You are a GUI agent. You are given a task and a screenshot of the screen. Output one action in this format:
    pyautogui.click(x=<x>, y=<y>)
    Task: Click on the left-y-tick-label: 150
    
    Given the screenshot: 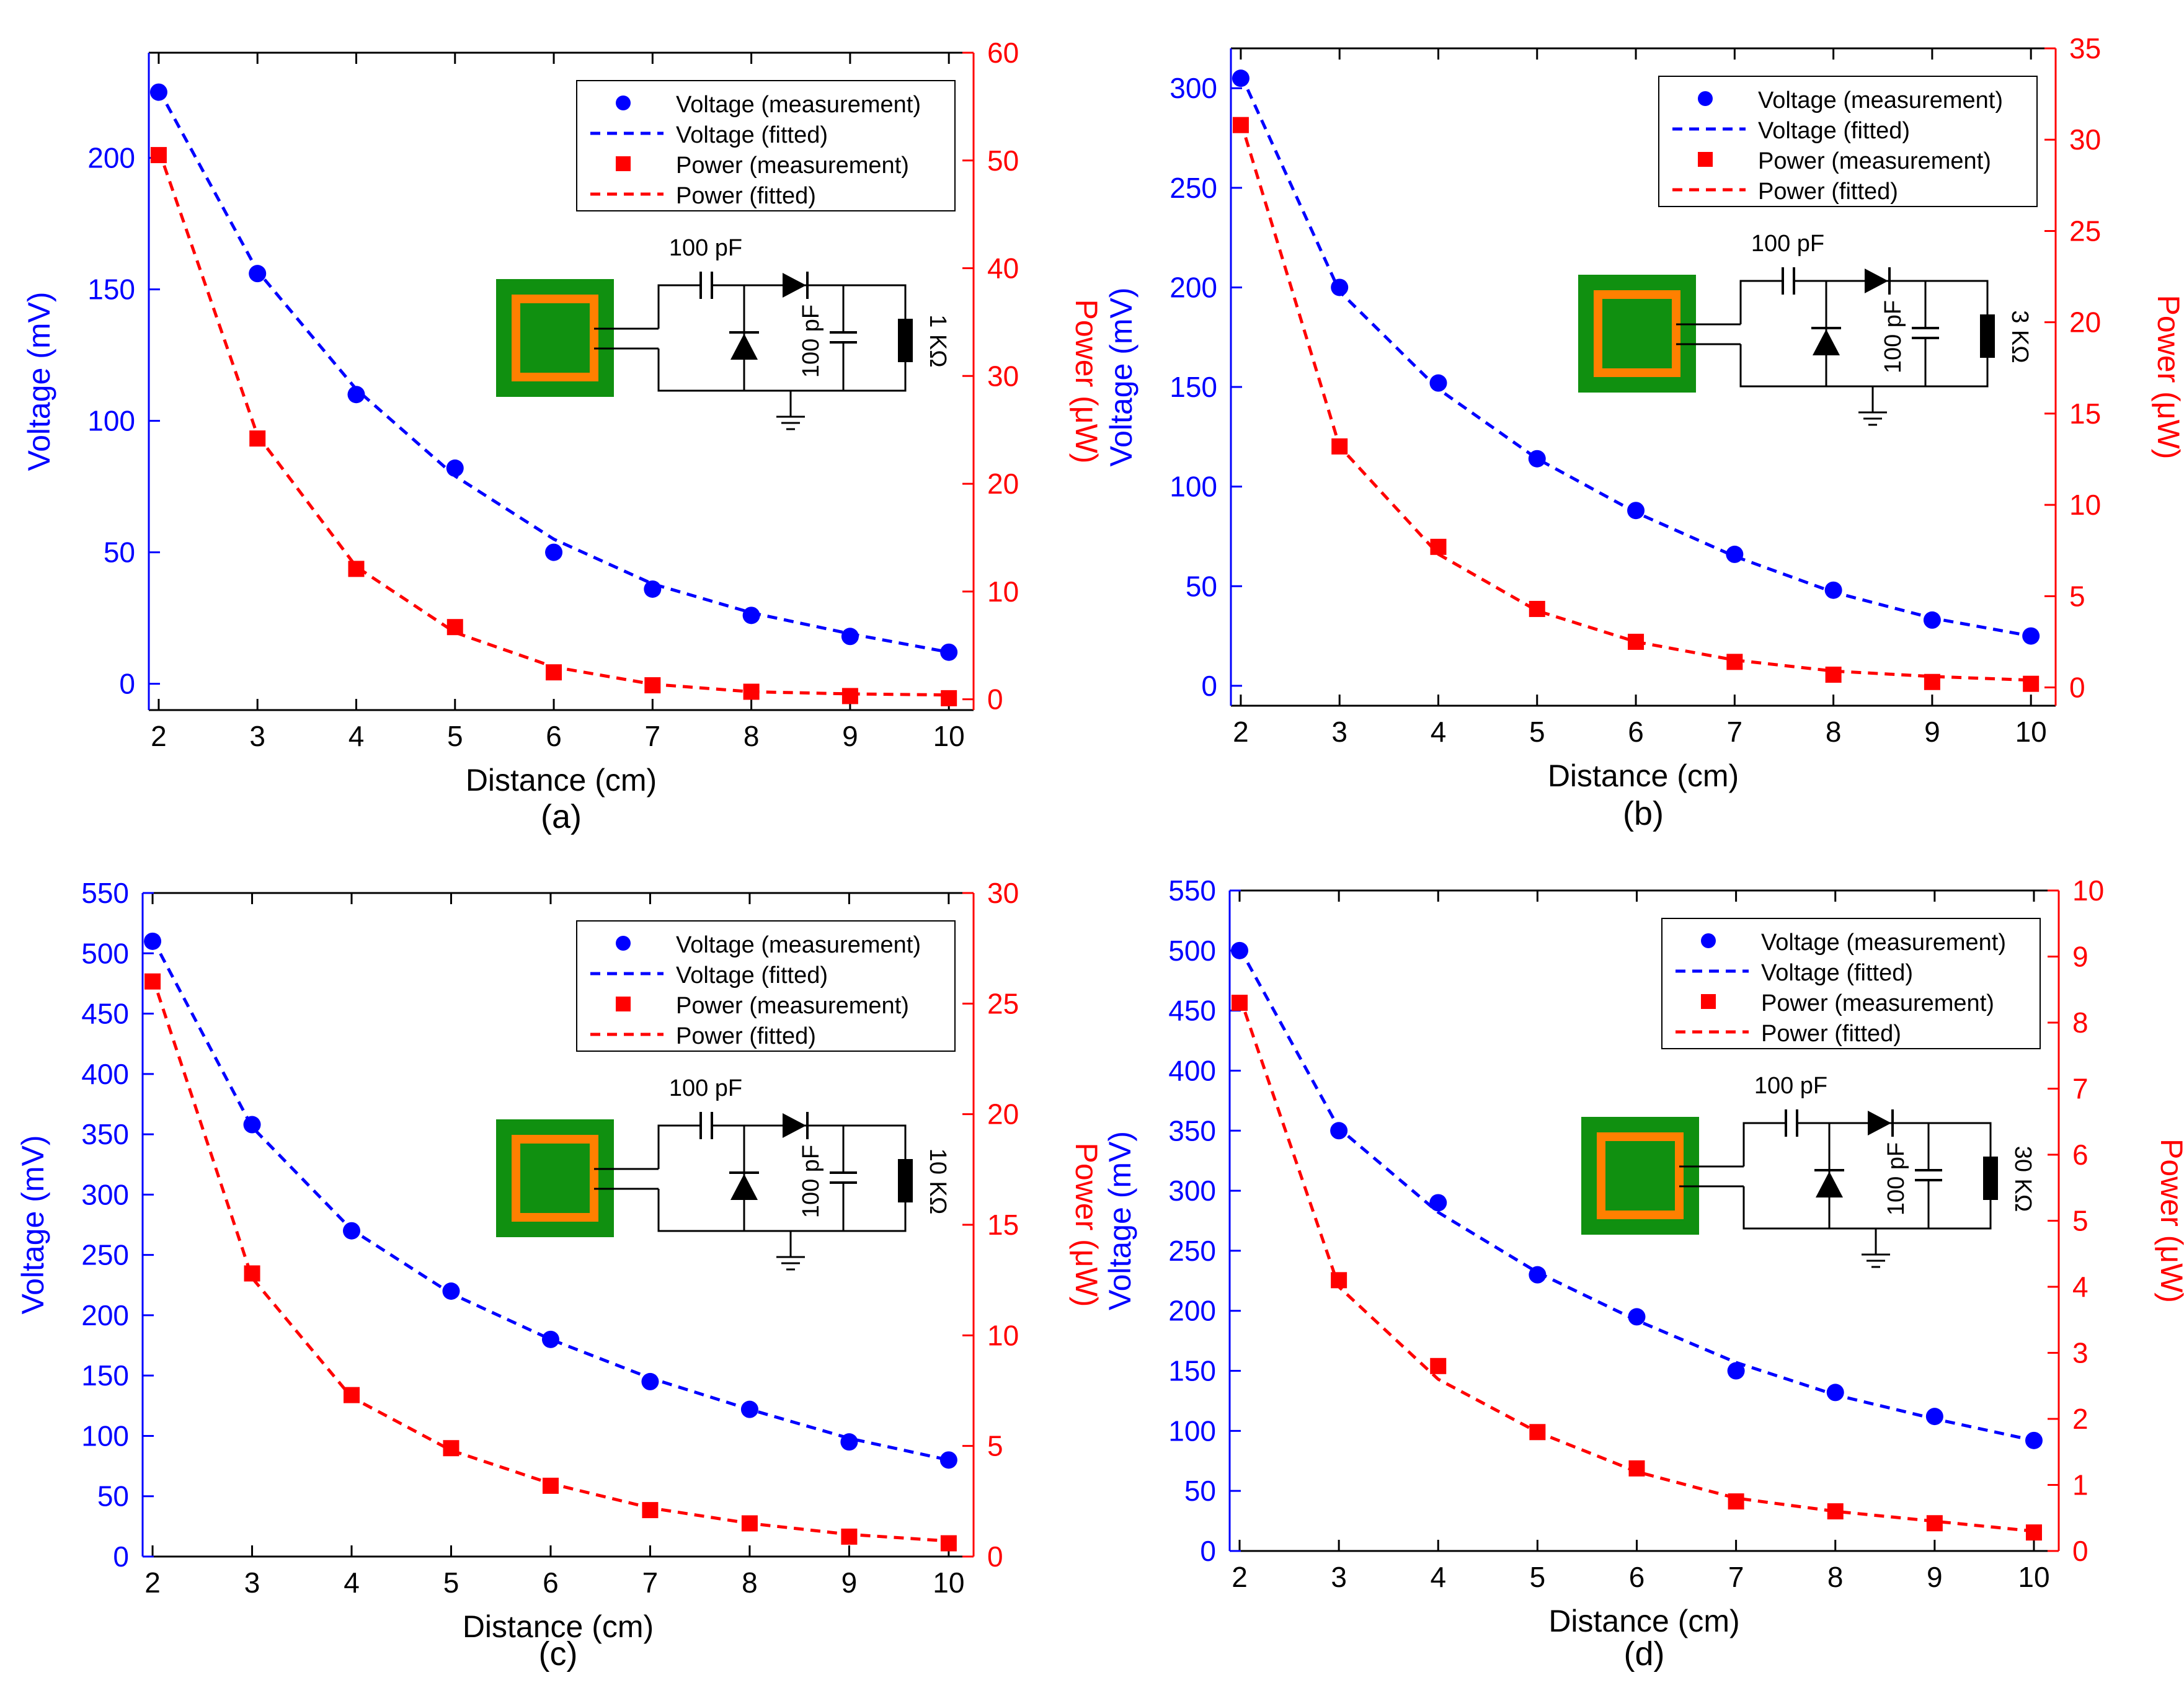 What is the action you would take?
    pyautogui.click(x=111, y=289)
    